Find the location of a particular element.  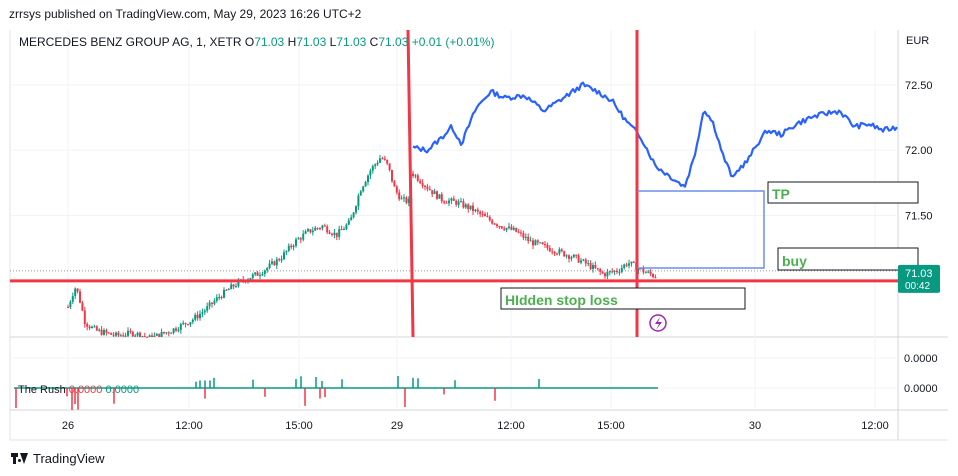

price-tick-label: 72.00 is located at coordinates (919, 151).